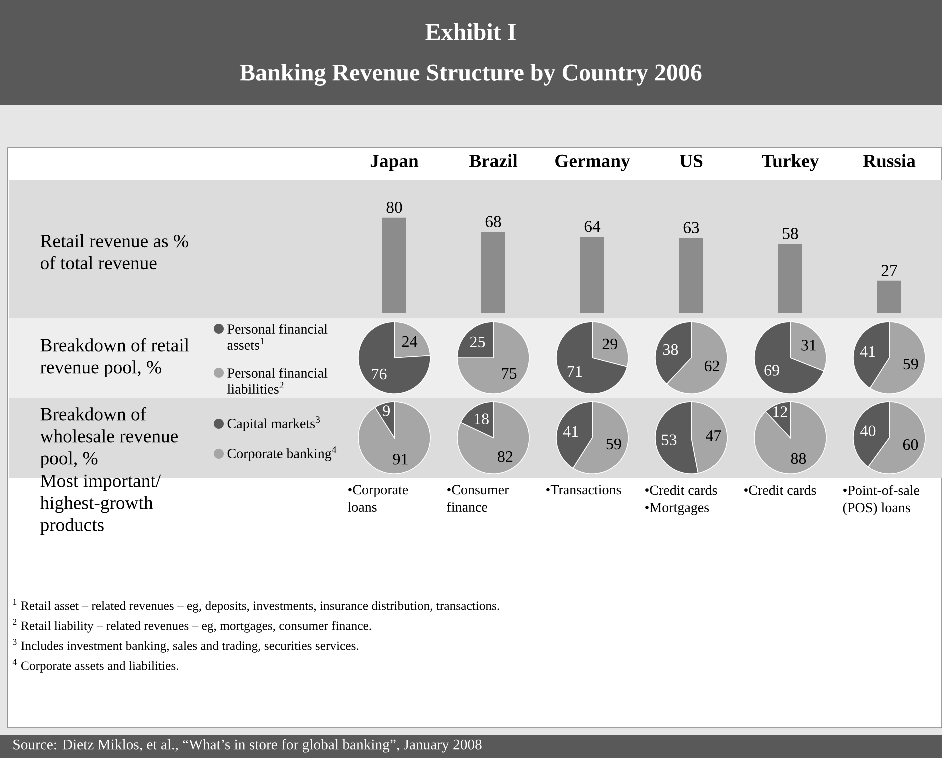 Image resolution: width=942 pixels, height=758 pixels. I want to click on data-label: 47, so click(714, 436).